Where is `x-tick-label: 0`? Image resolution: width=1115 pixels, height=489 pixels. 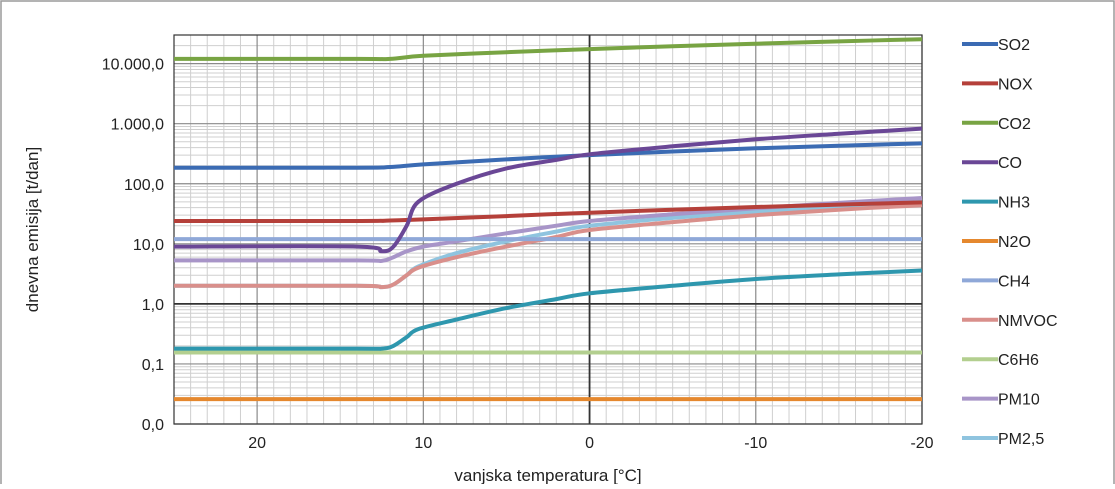 x-tick-label: 0 is located at coordinates (589, 443).